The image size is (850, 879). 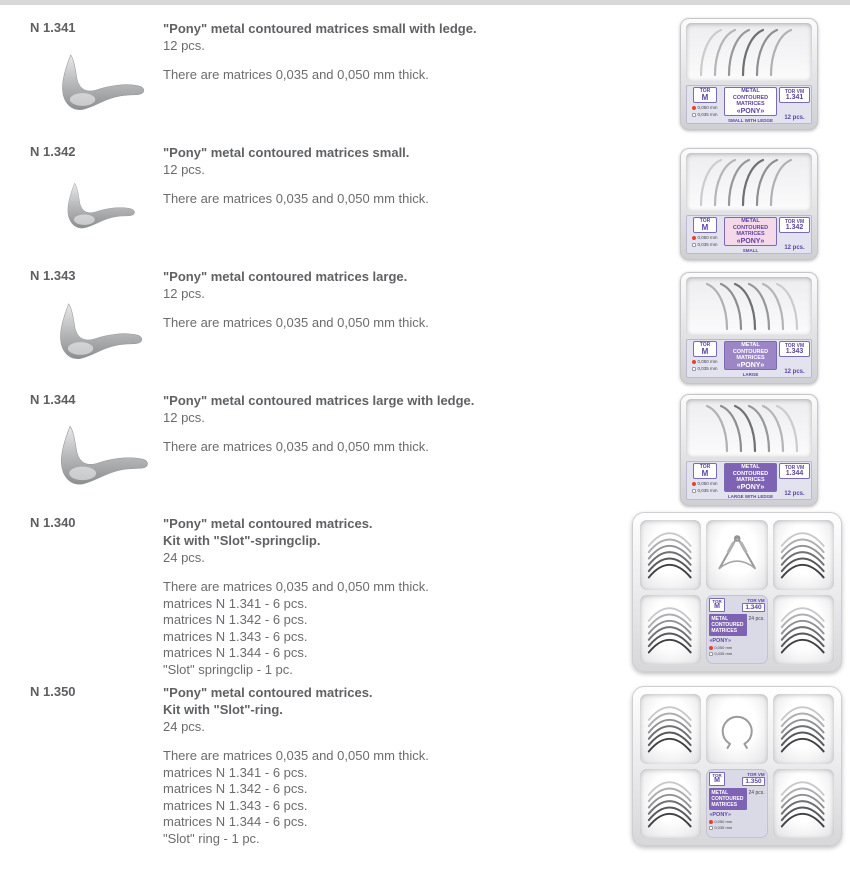 I want to click on label-ref-box: TOR VM 1.343, so click(x=794, y=349).